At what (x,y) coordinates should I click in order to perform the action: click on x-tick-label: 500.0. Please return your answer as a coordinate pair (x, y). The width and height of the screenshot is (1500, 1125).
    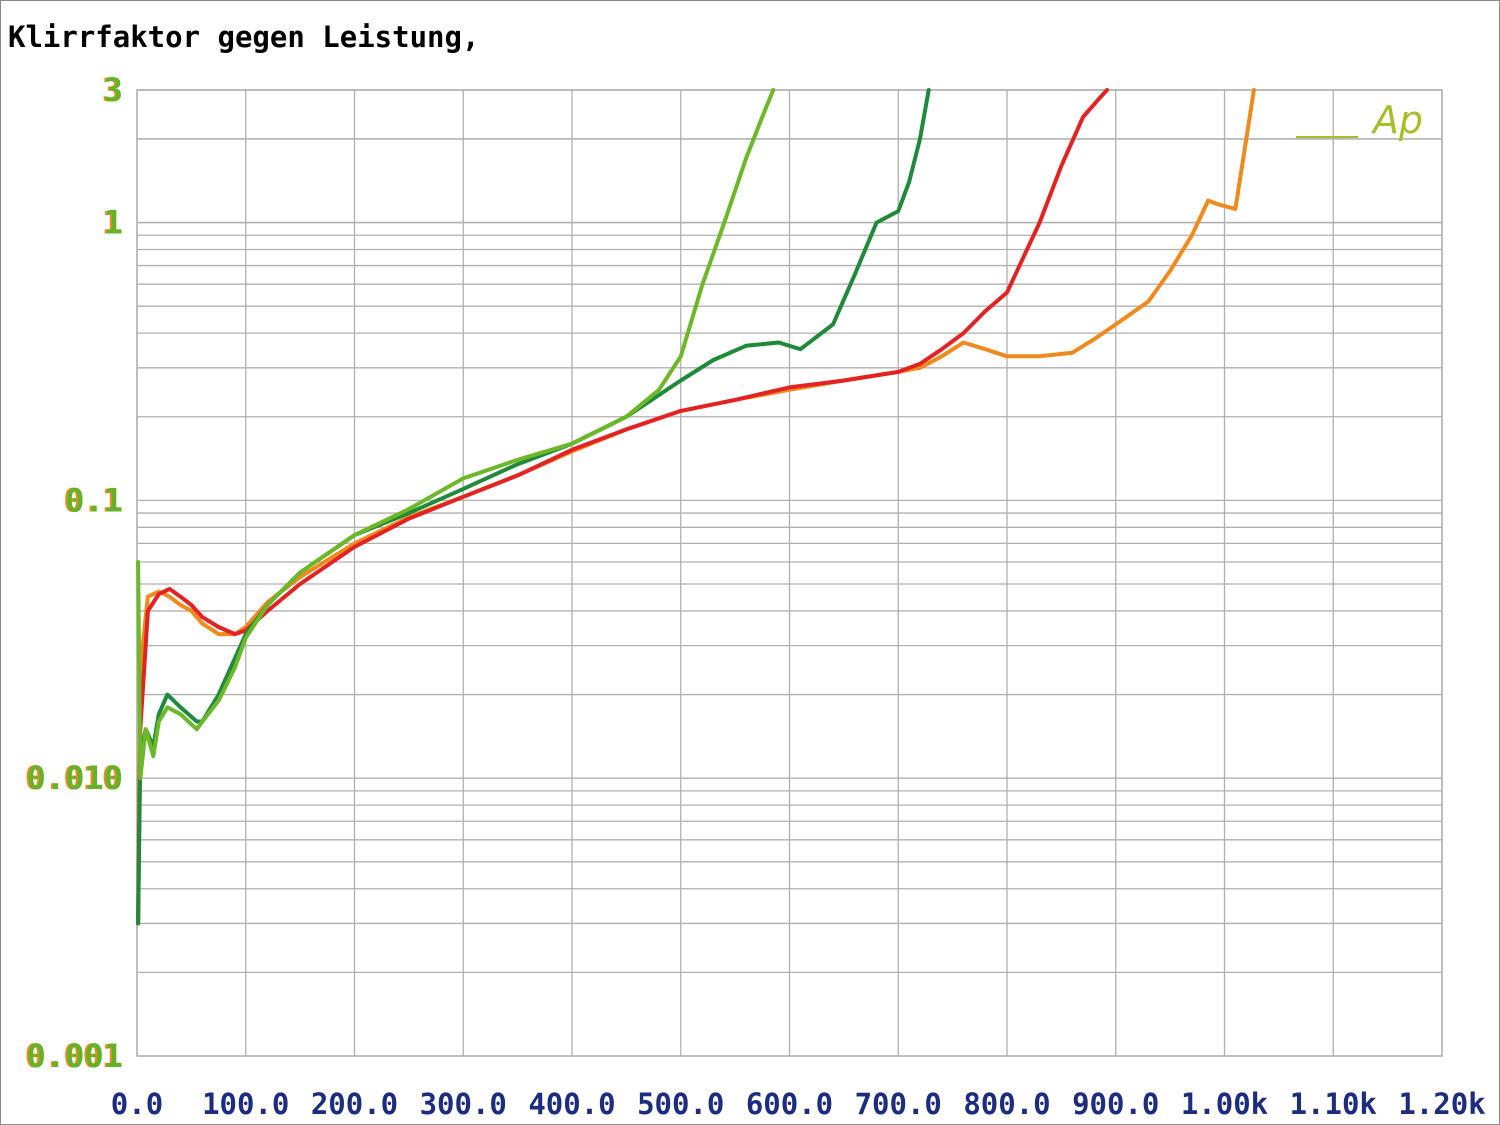
    Looking at the image, I should click on (680, 1104).